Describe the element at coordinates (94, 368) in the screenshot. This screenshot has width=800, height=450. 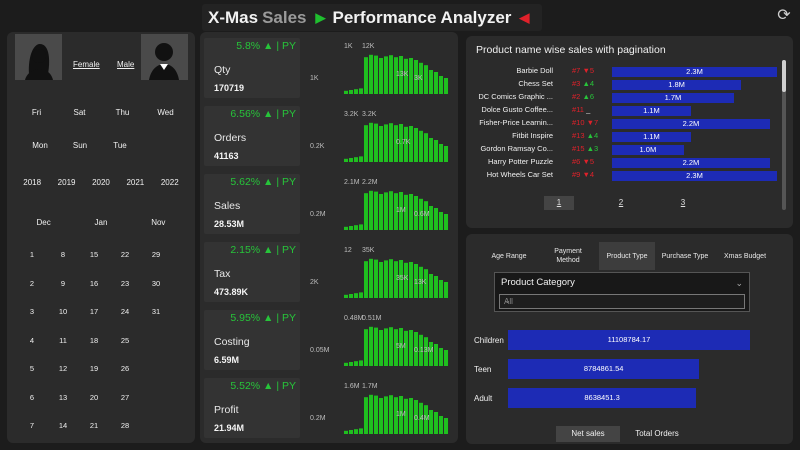
I see `day-option: 19` at that location.